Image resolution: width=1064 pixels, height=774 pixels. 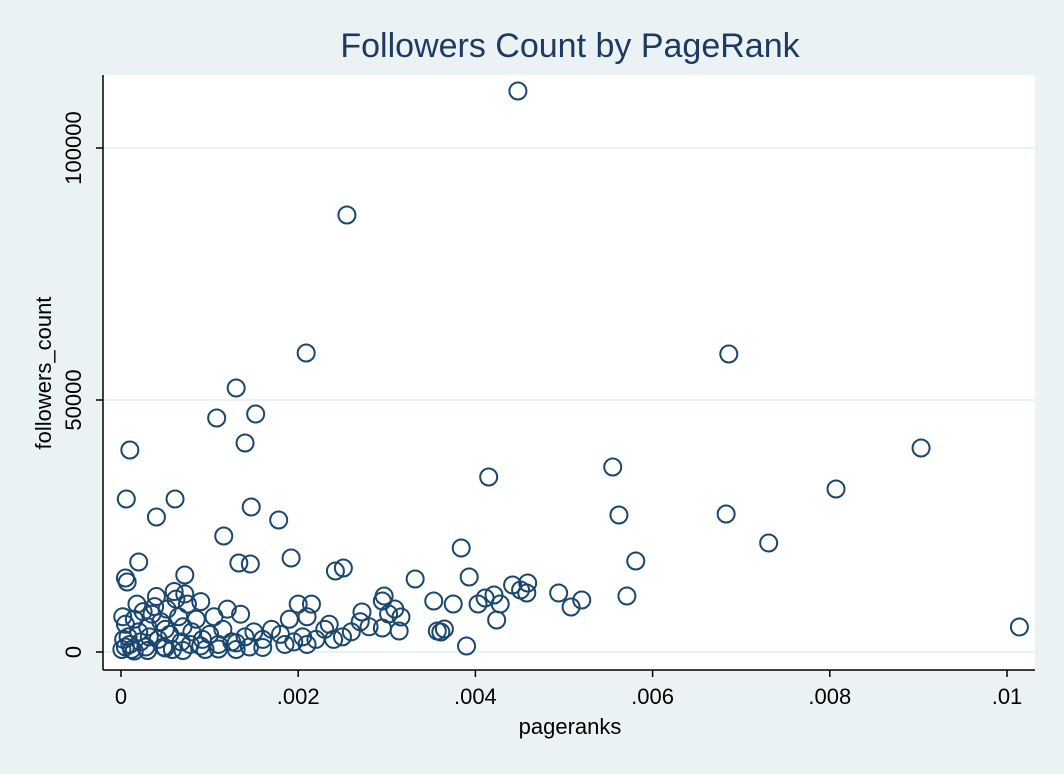 What do you see at coordinates (73, 147) in the screenshot?
I see `y-tick-label: 100000` at bounding box center [73, 147].